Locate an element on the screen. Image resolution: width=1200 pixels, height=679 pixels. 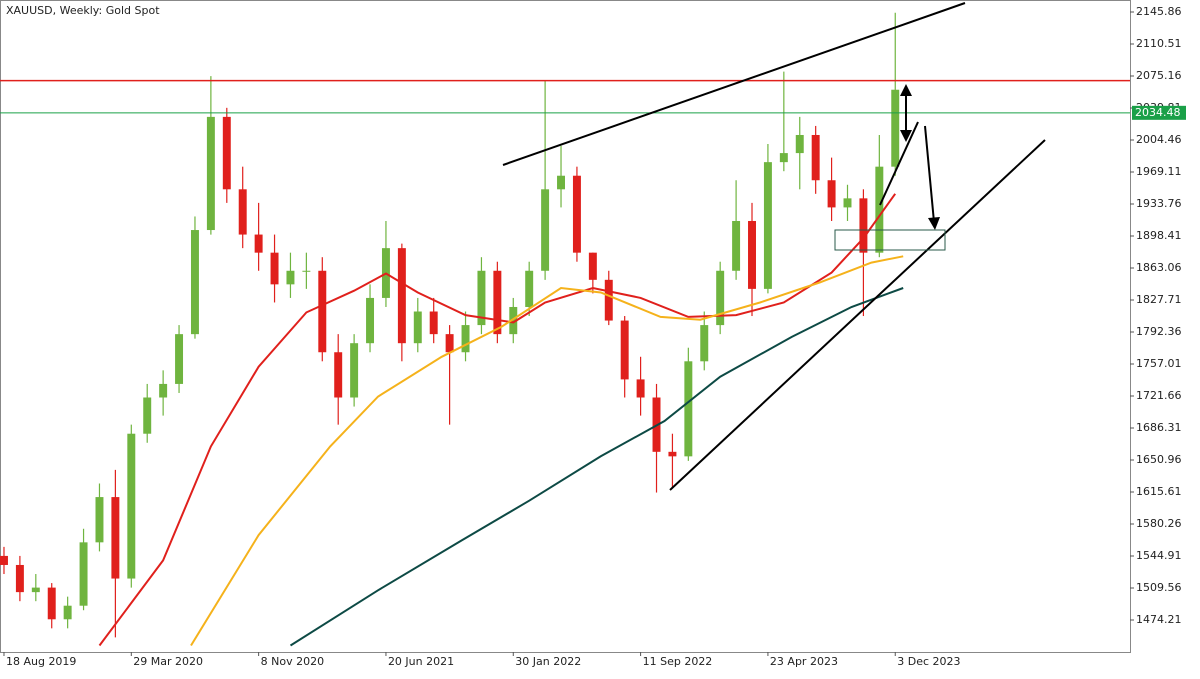
chart-title: XAUUSD, Weekly: Gold Spot is located at coordinates (83, 10).